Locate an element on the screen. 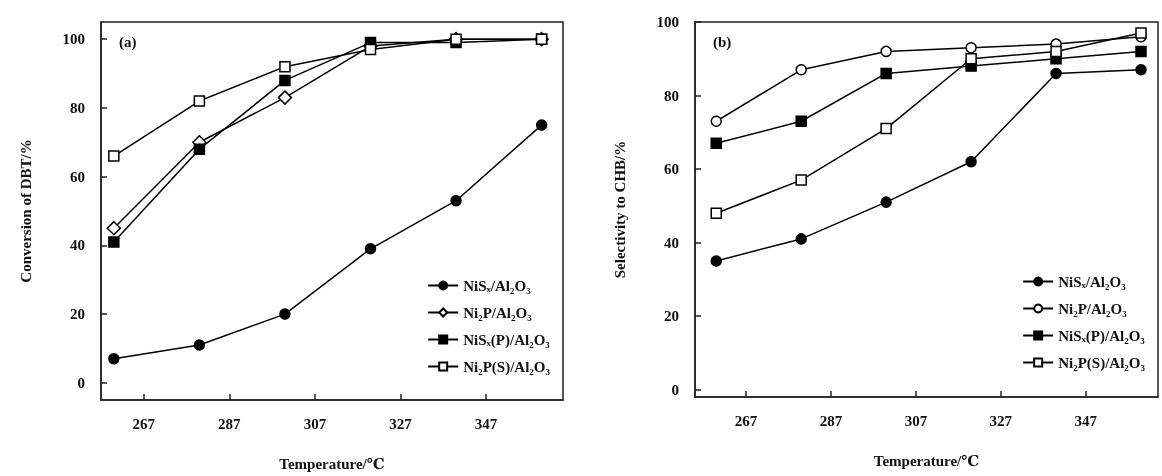 This screenshot has height=476, width=1162. y-axis-title: Conversion of DBT/% is located at coordinates (25, 211).